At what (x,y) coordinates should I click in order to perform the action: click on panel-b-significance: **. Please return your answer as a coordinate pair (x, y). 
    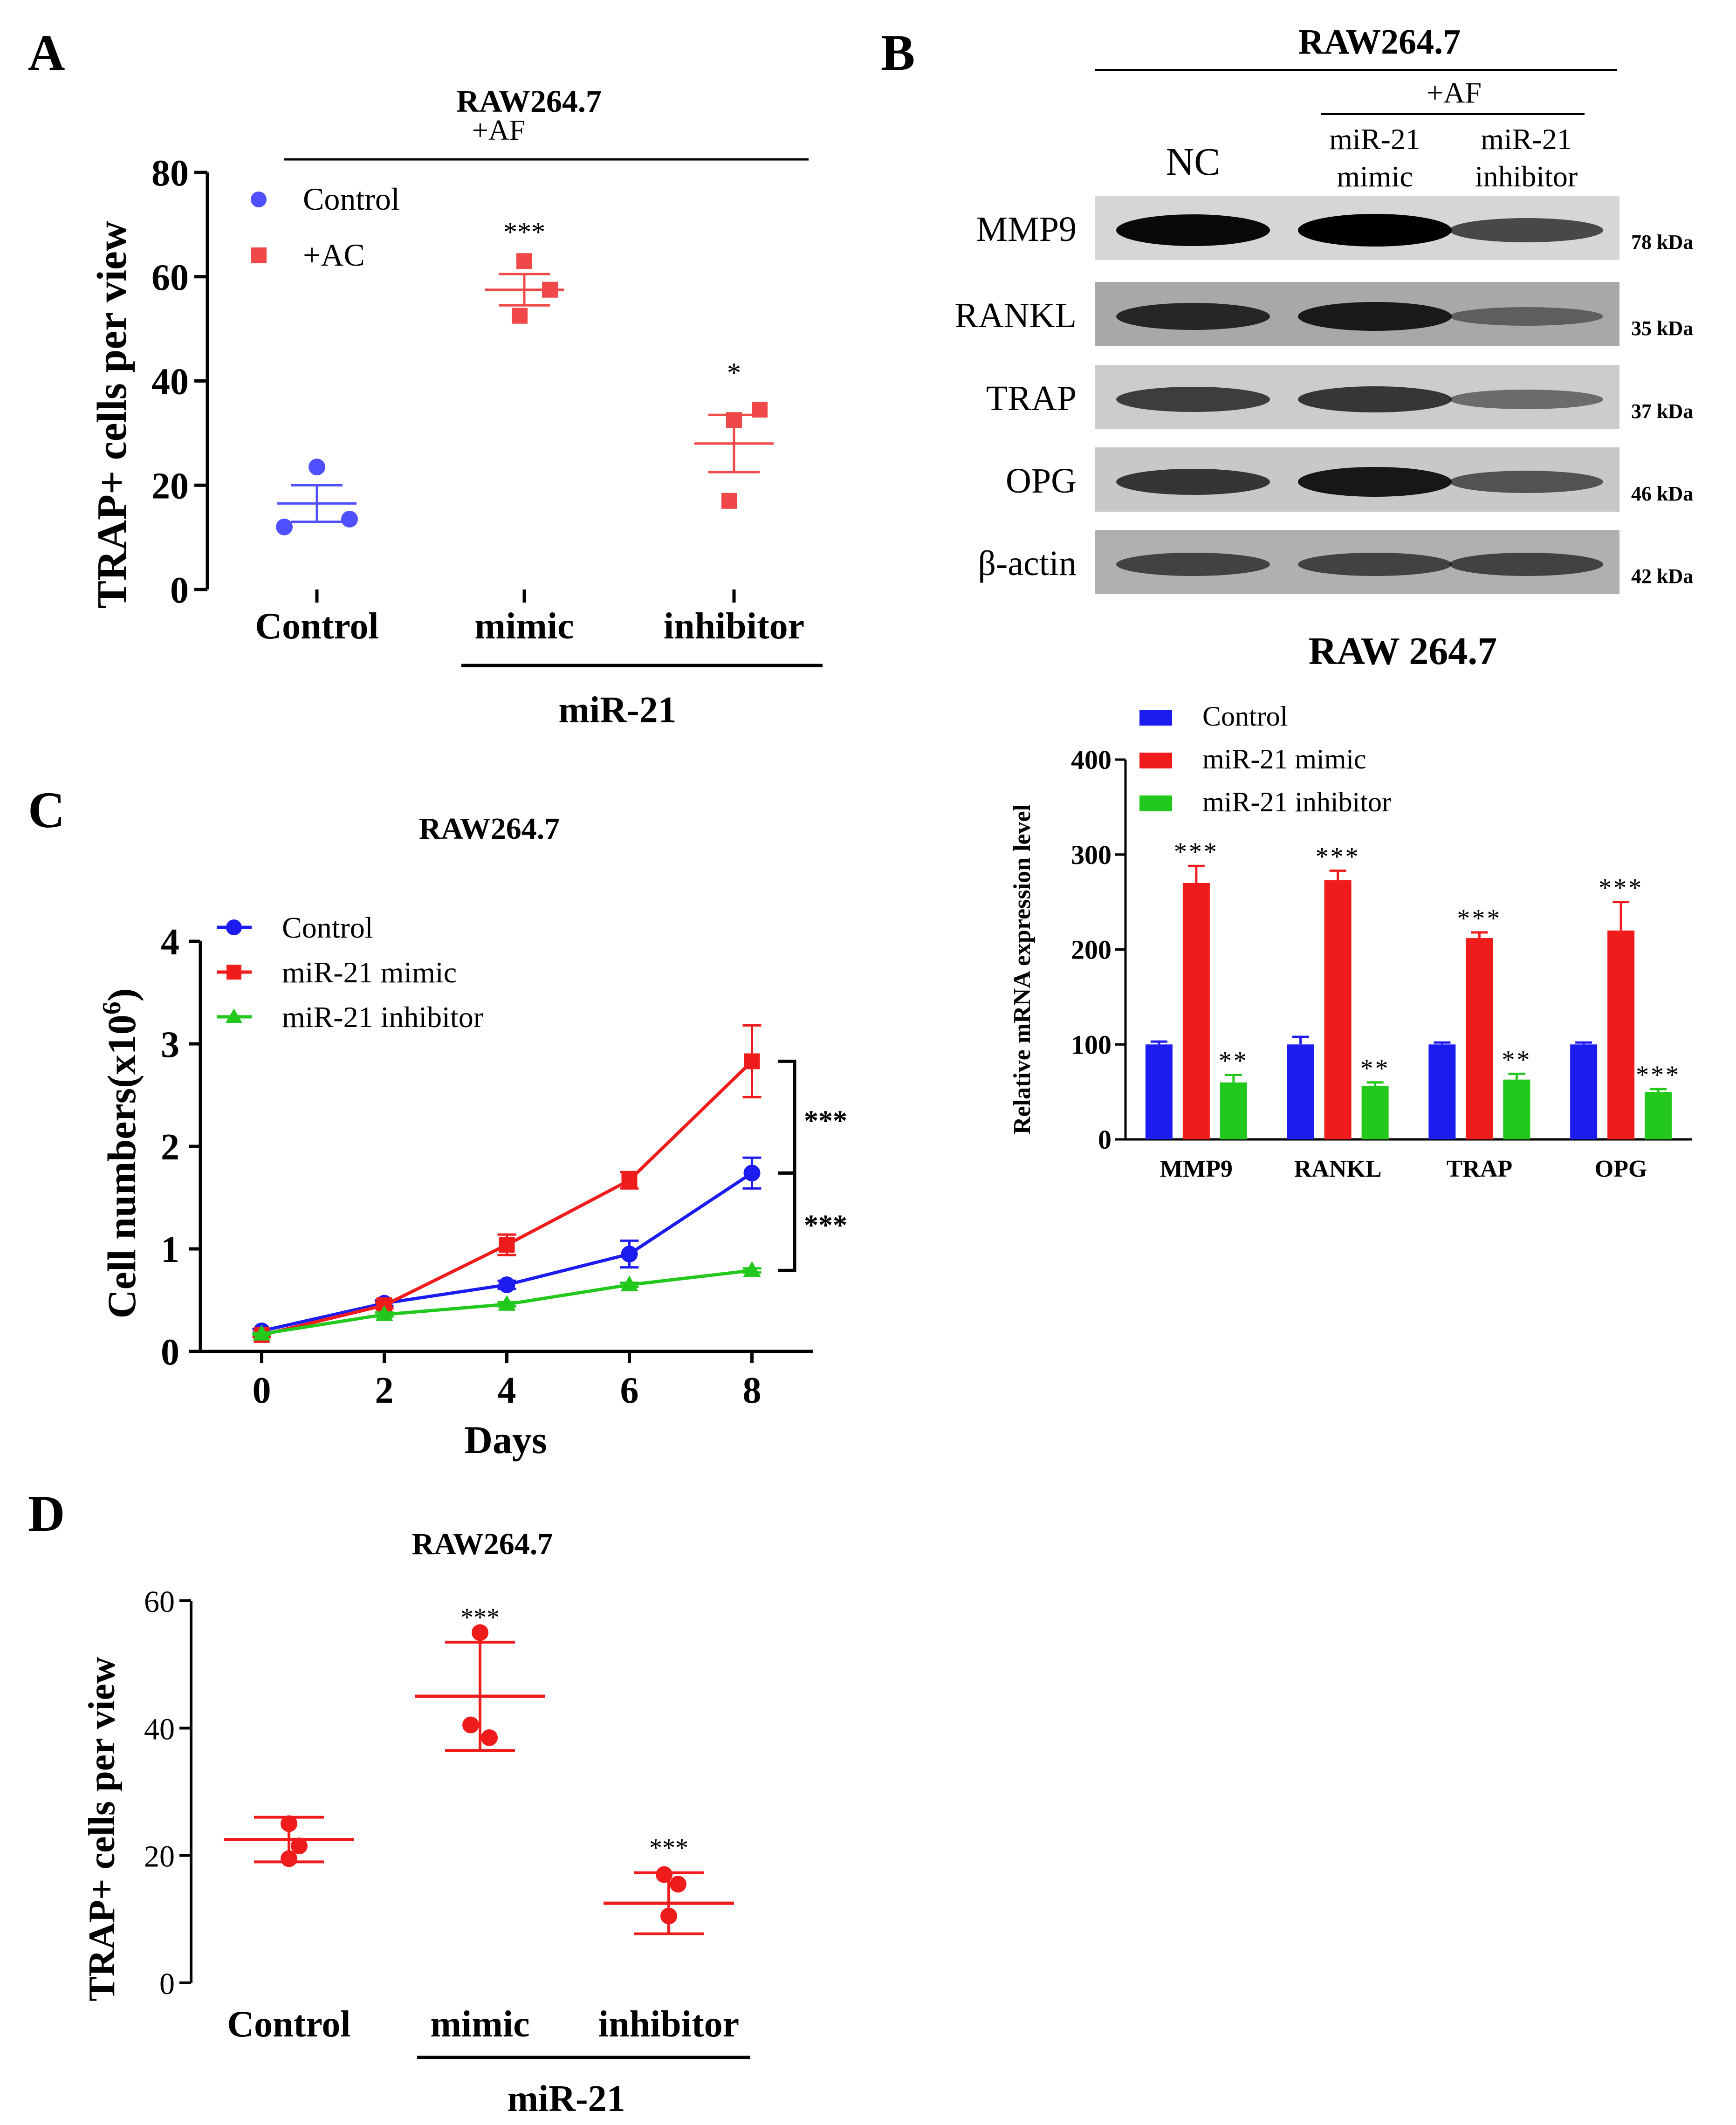
    Looking at the image, I should click on (1234, 1060).